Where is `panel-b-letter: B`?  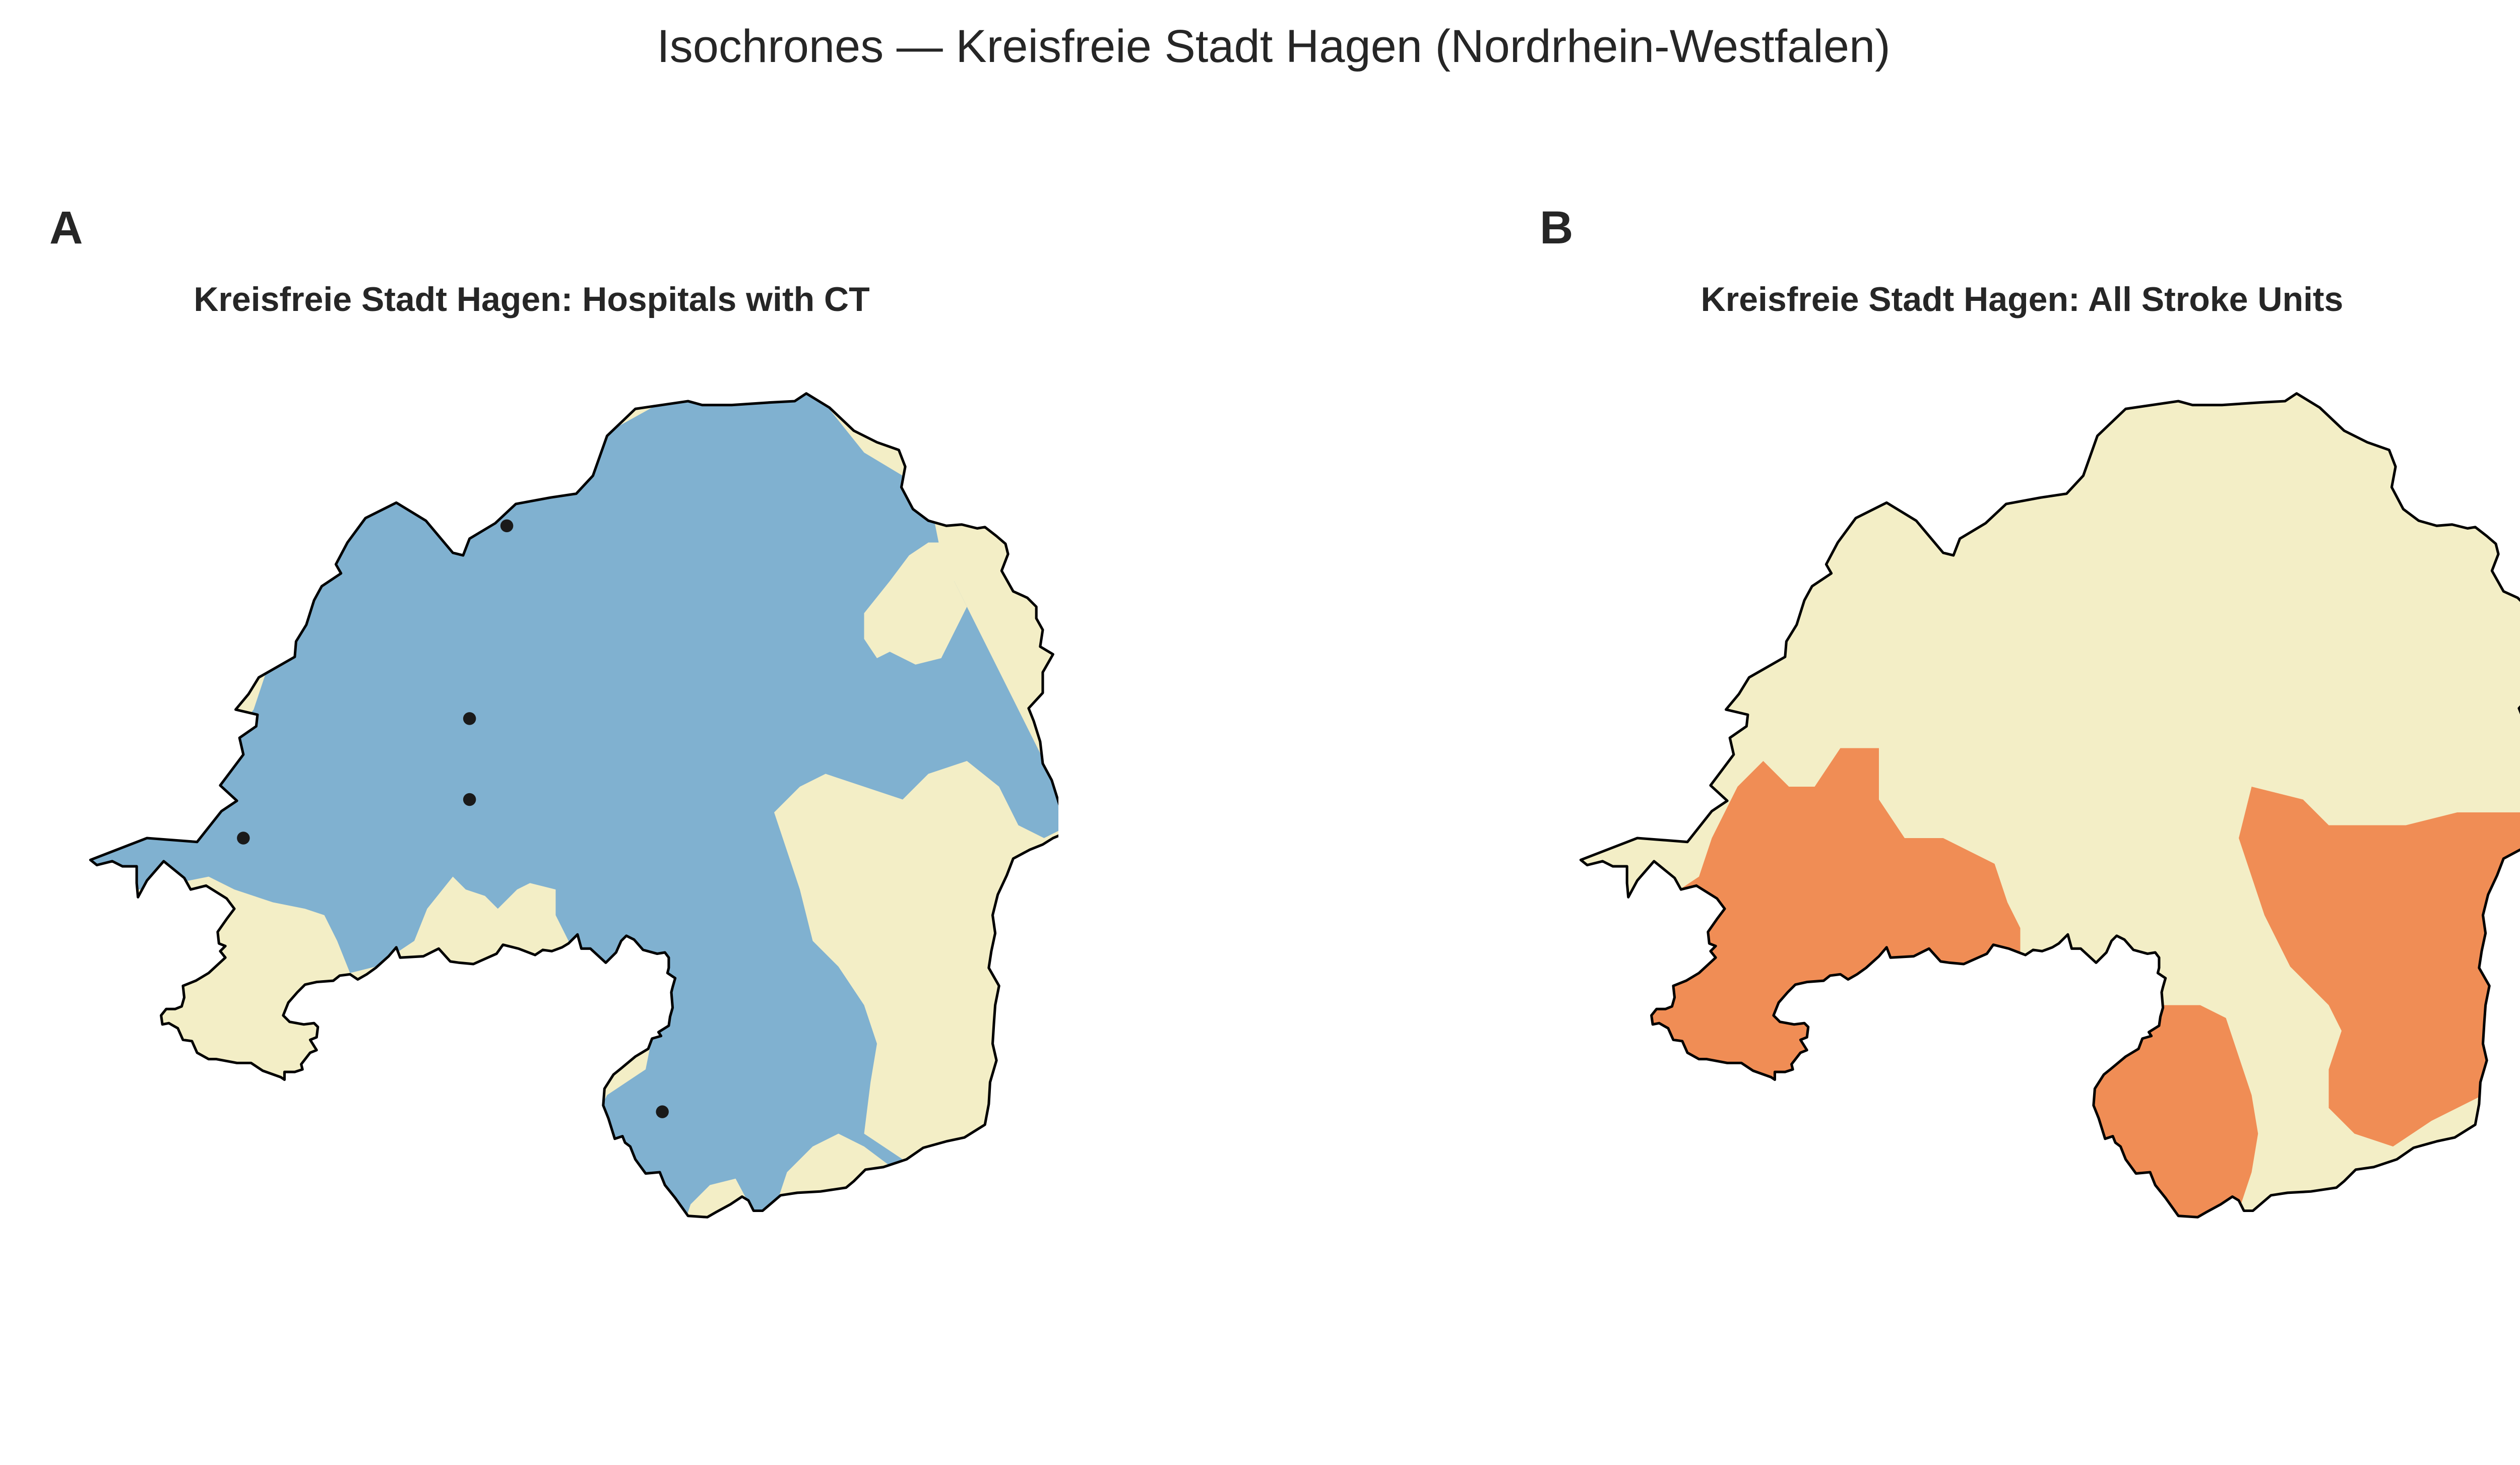 panel-b-letter: B is located at coordinates (1557, 227).